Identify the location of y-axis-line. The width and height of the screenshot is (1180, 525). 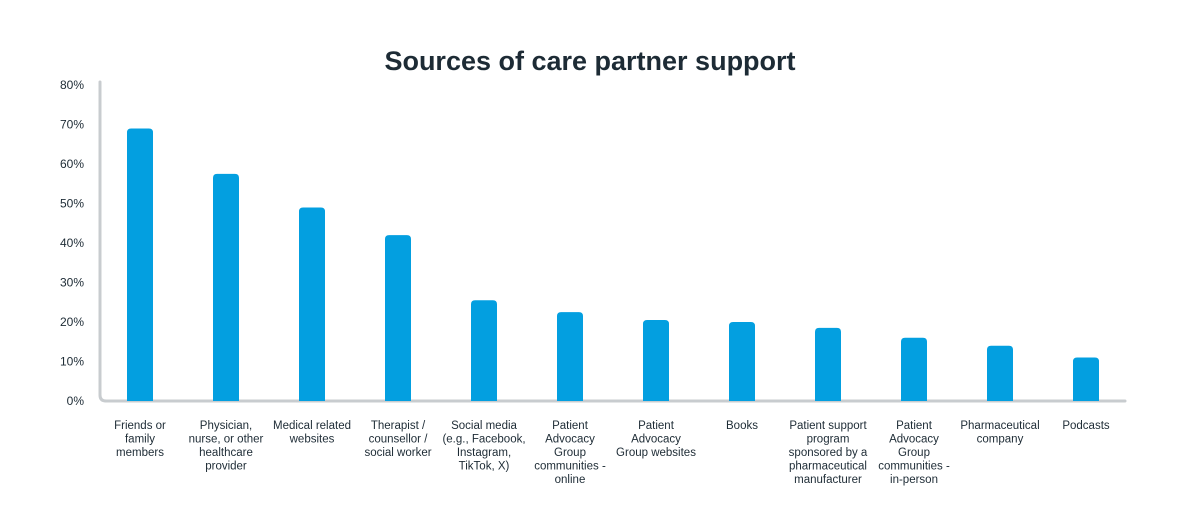
(103, 241).